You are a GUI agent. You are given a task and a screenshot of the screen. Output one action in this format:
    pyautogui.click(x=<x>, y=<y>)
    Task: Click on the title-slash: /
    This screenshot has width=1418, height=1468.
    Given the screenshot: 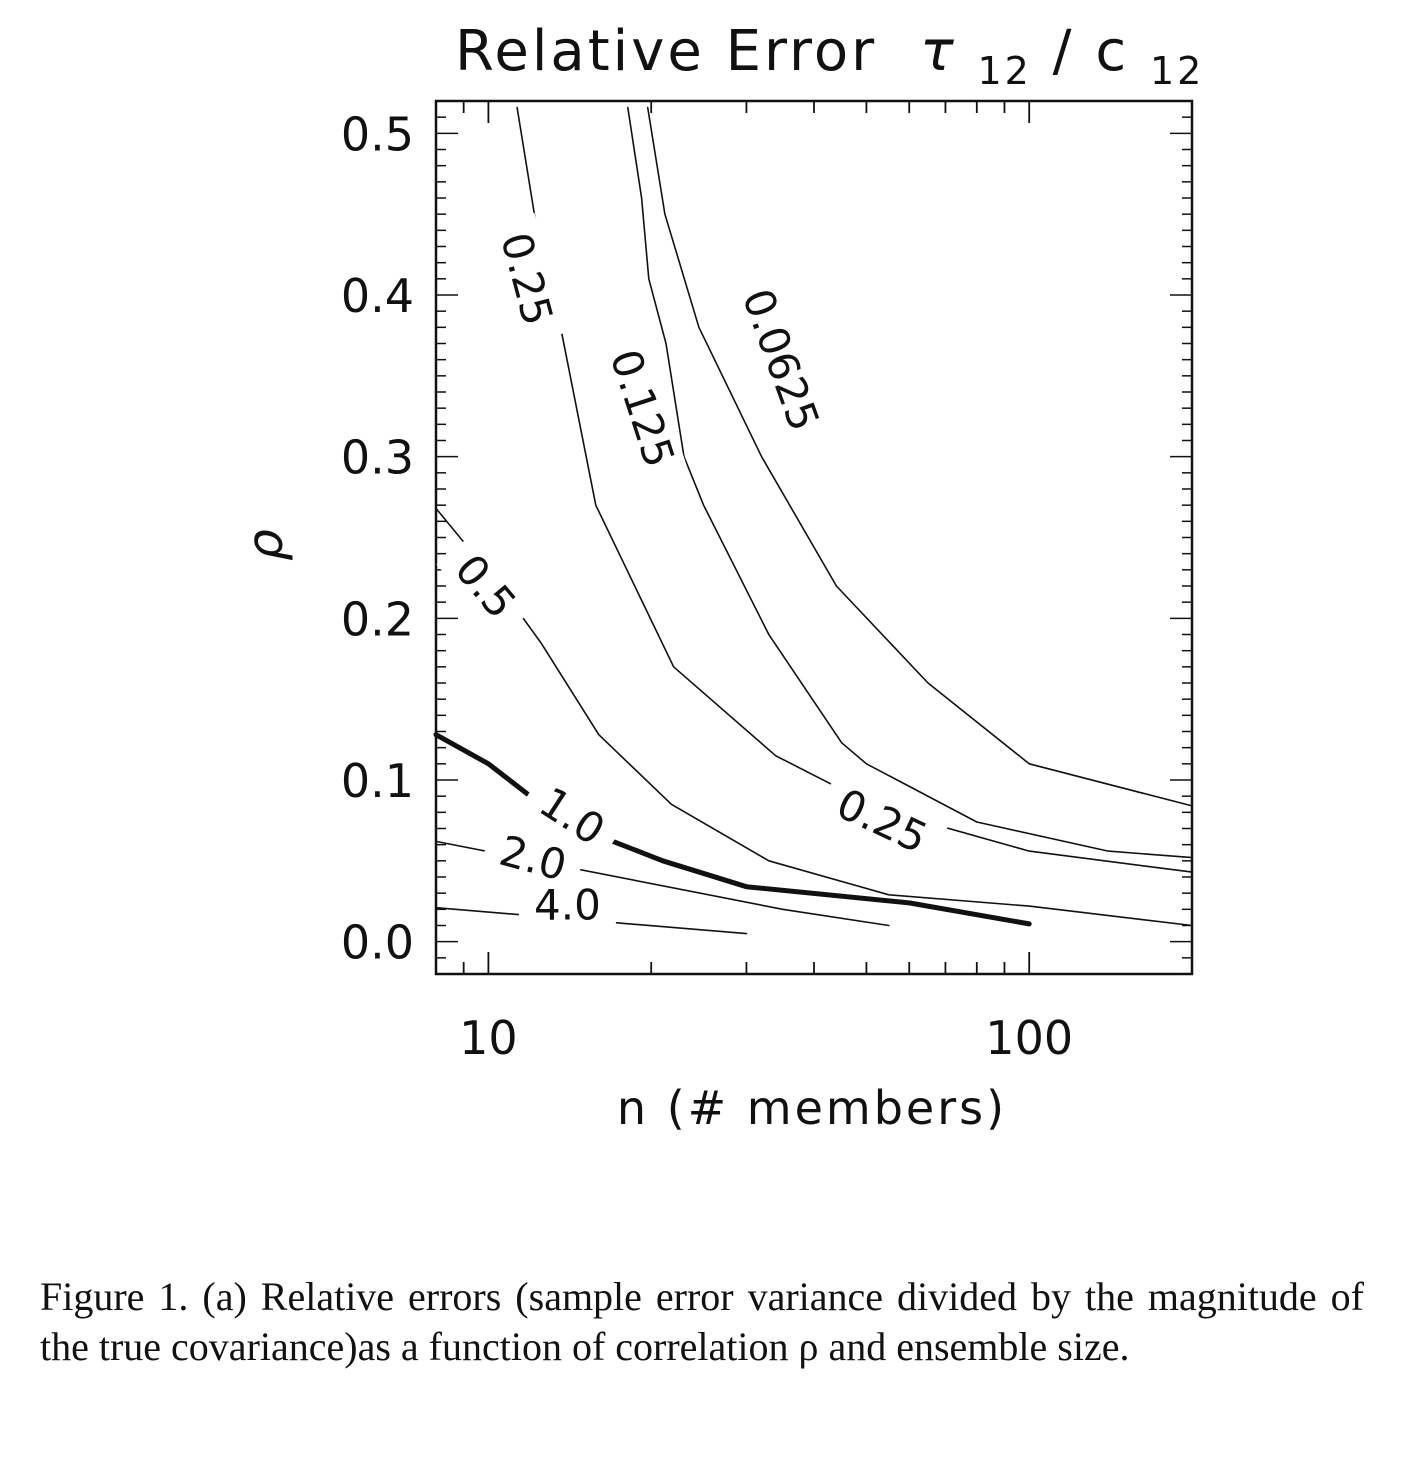 What is the action you would take?
    pyautogui.click(x=1064, y=51)
    